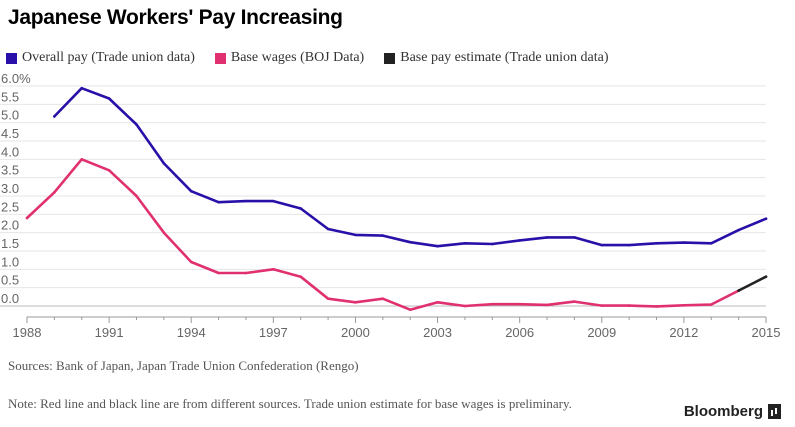  Describe the element at coordinates (383, 235) in the screenshot. I see `data-point-overall-pay-2001` at that location.